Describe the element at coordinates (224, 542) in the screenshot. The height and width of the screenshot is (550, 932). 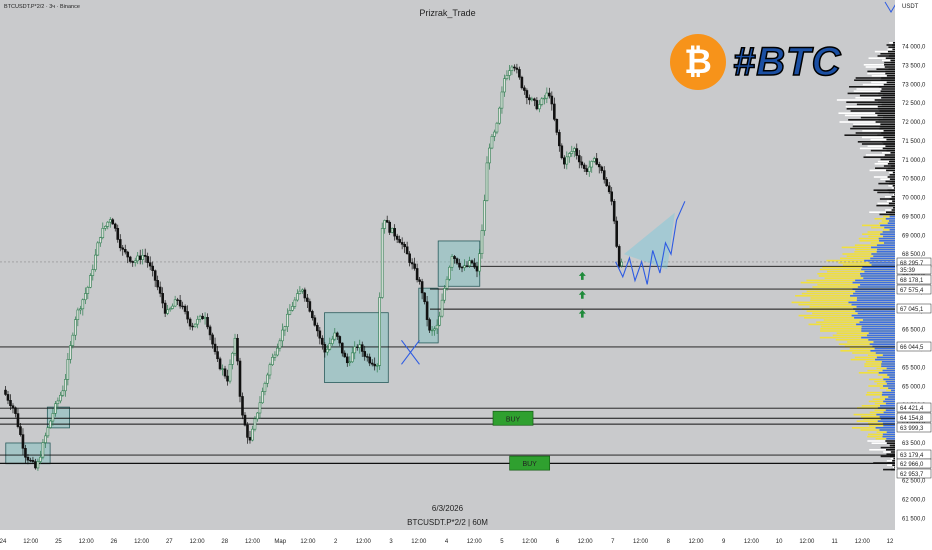
I see `x-tick-label: 28` at that location.